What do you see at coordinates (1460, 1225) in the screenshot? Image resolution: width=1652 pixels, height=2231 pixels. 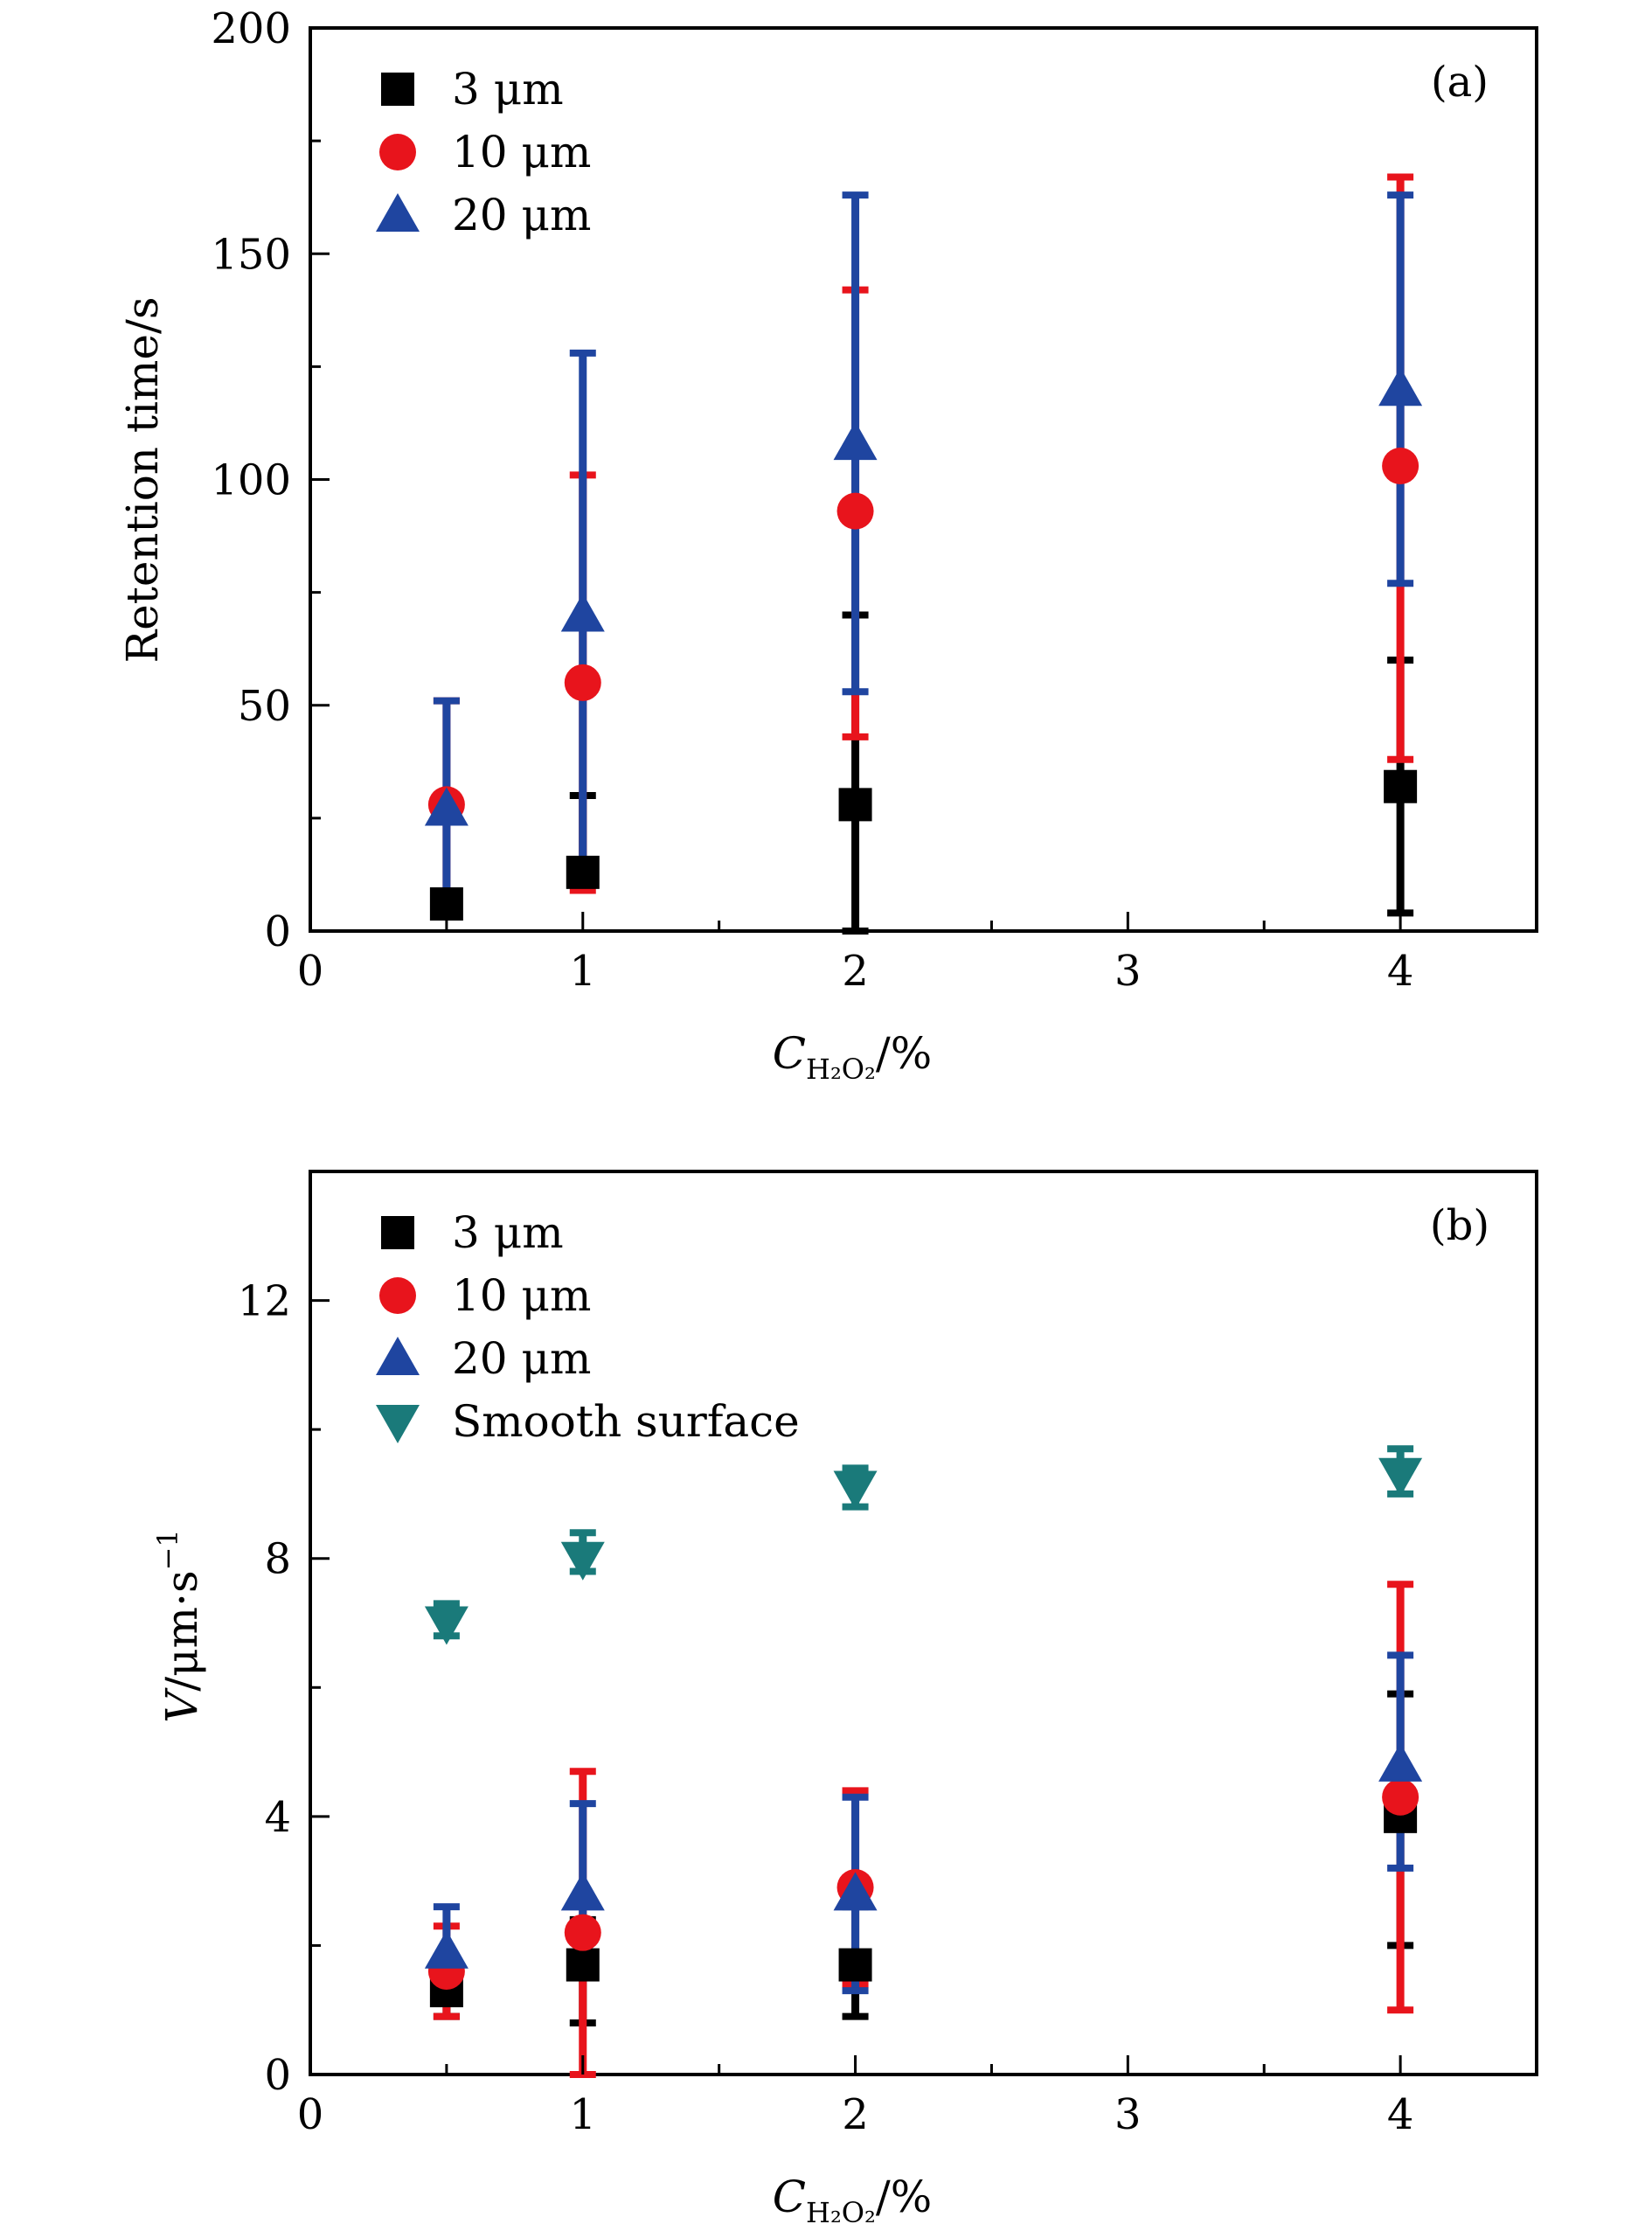 I see `panel-label-b: (b)` at bounding box center [1460, 1225].